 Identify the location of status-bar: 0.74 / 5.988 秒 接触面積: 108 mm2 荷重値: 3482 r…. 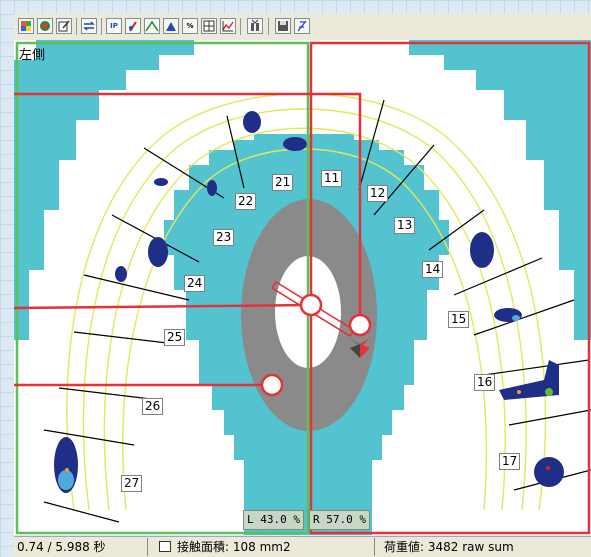
(302, 546).